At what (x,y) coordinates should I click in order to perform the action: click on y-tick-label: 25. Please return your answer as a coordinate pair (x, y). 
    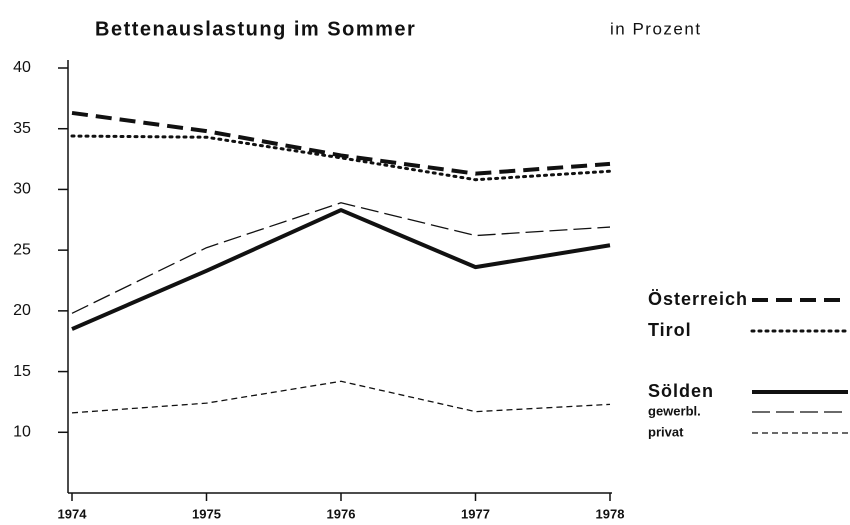
    Looking at the image, I should click on (22, 249).